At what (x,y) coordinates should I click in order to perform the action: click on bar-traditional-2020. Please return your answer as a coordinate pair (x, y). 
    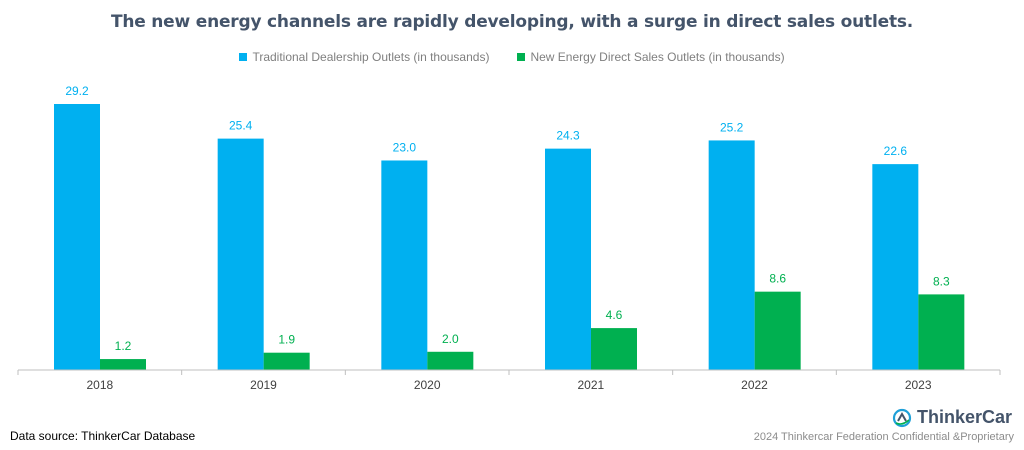
    Looking at the image, I should click on (404, 265).